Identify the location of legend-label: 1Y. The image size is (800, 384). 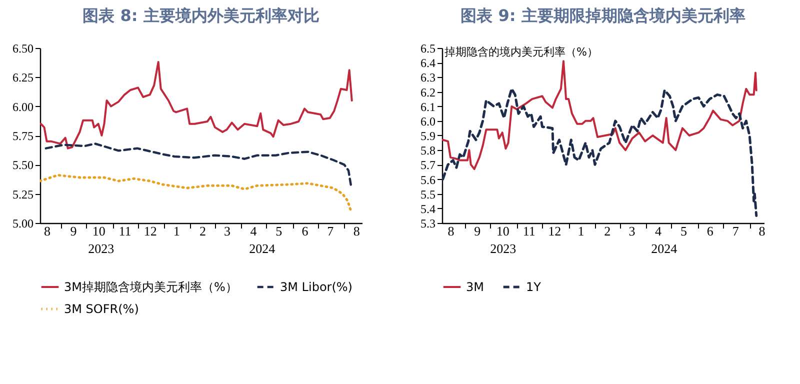
(534, 287).